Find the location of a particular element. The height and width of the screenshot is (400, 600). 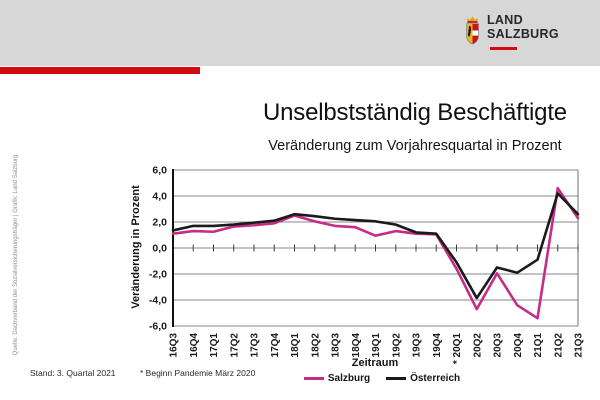

status-date: Stand: 3. Quartal 2021 is located at coordinates (73, 373).